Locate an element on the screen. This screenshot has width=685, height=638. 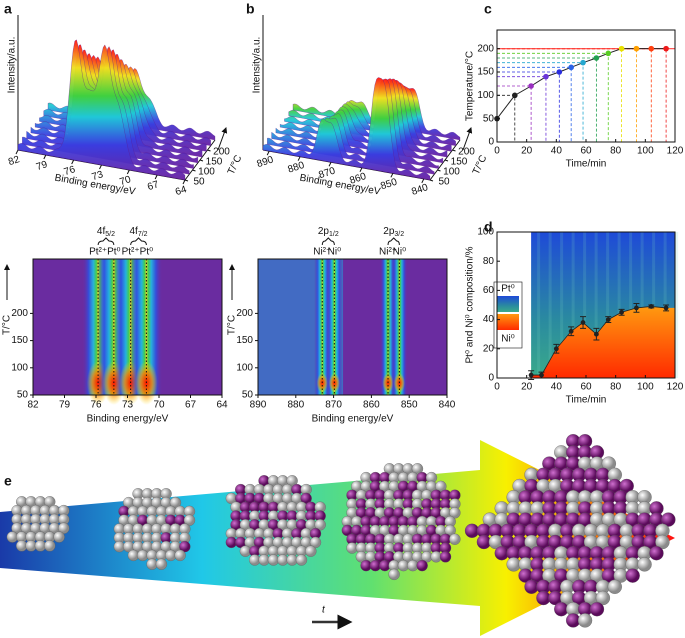
line is located at coordinates (581, 83).